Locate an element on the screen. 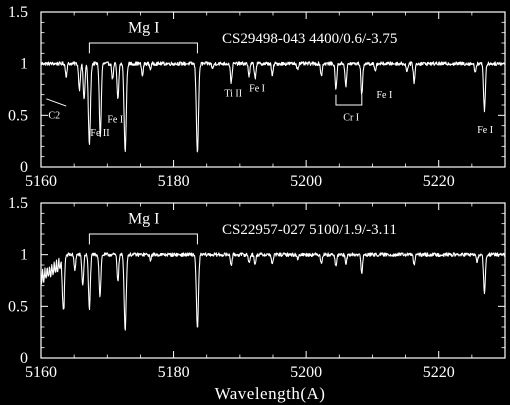 The image size is (510, 405). panel-header: CS29498-043 4400/0.6/-3.75 is located at coordinates (309, 39).